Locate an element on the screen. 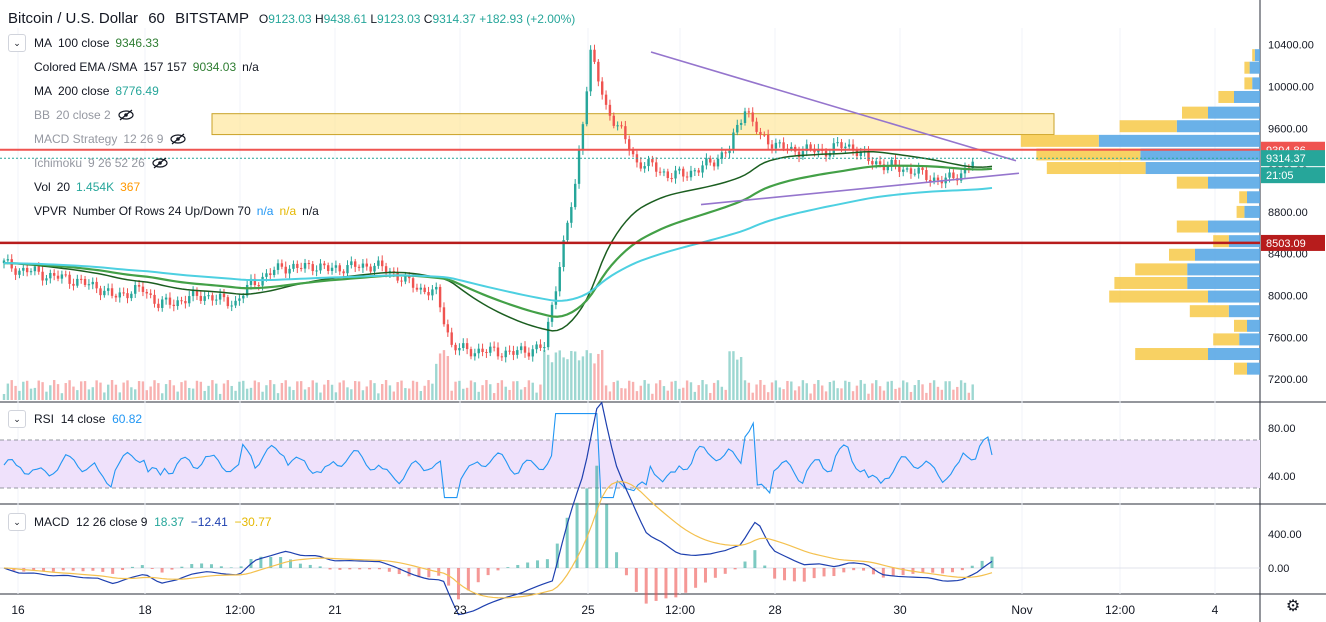 The height and width of the screenshot is (622, 1326). time-tick-label: 21 is located at coordinates (335, 610).